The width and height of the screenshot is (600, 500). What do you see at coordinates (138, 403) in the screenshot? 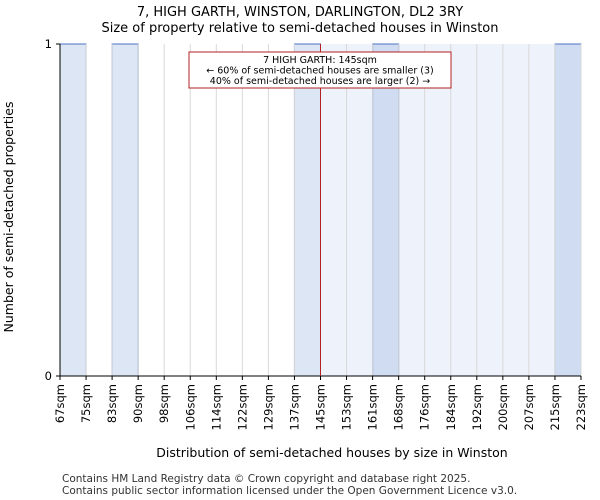
I see `x-tick-label: 90sqm` at bounding box center [138, 403].